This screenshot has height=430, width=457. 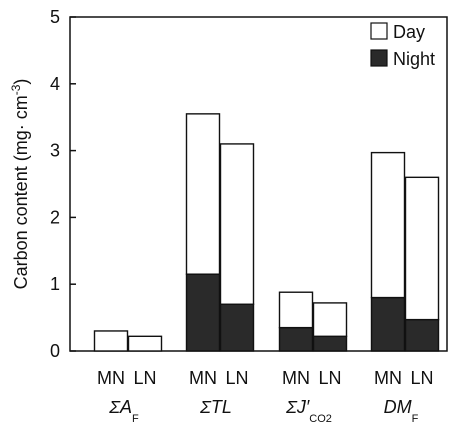 What do you see at coordinates (55, 17) in the screenshot?
I see `y-tick-label: 5` at bounding box center [55, 17].